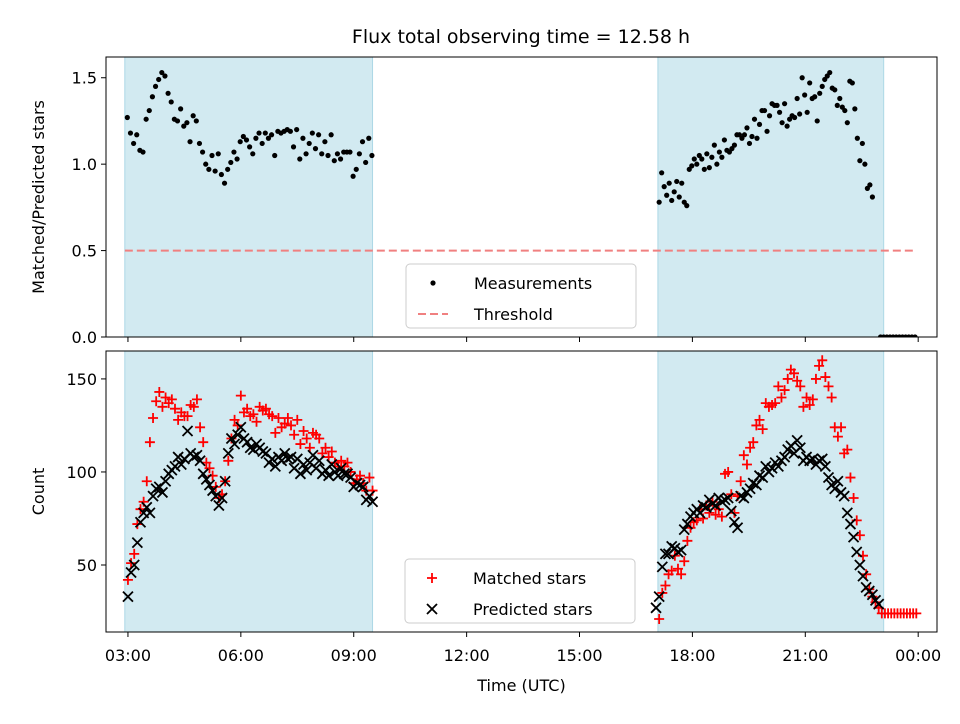 The image size is (960, 724). I want to click on y-tick-label: 0.0, so click(84, 337).